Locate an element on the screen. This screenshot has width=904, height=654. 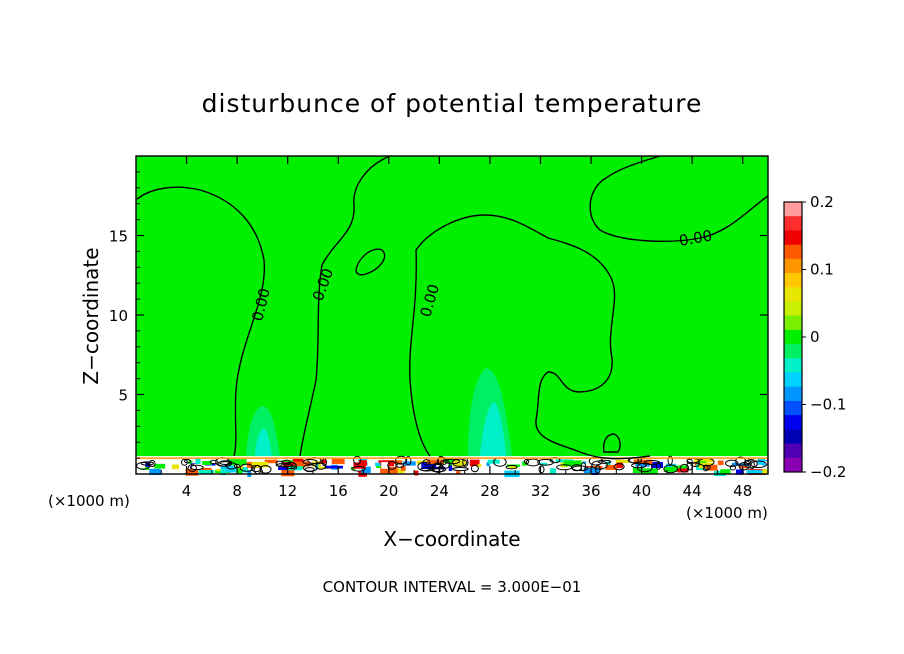
colorbar: 0.2 0.1 0 −0.1 −0.2 is located at coordinates (814, 337).